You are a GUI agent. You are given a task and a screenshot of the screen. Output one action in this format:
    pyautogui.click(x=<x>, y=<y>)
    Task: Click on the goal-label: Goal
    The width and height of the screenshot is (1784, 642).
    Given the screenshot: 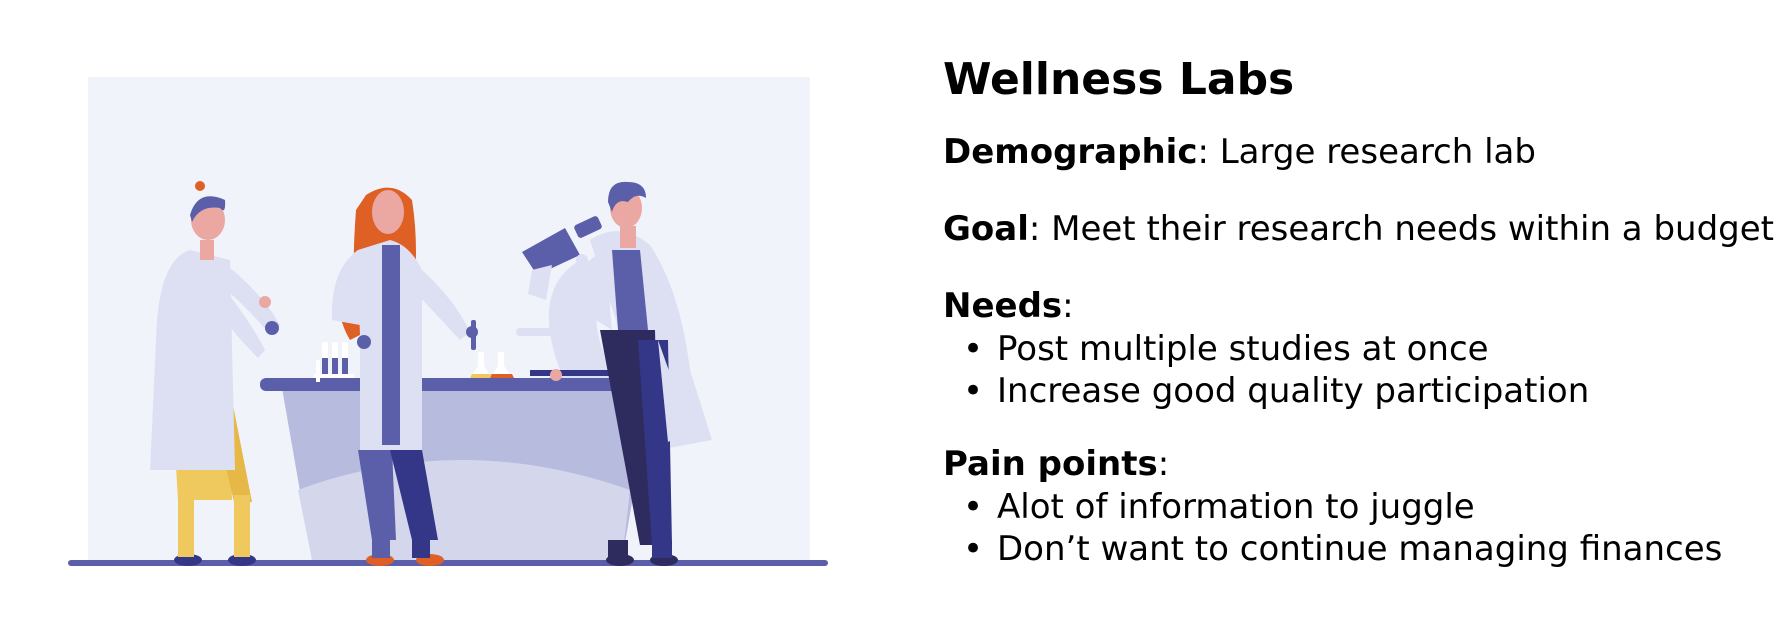 What is the action you would take?
    pyautogui.click(x=986, y=229)
    